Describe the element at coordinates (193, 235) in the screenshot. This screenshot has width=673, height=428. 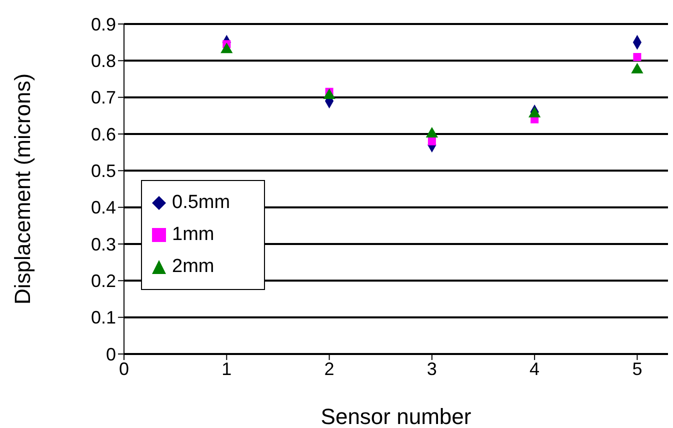
I see `legend-label: 1mm` at that location.